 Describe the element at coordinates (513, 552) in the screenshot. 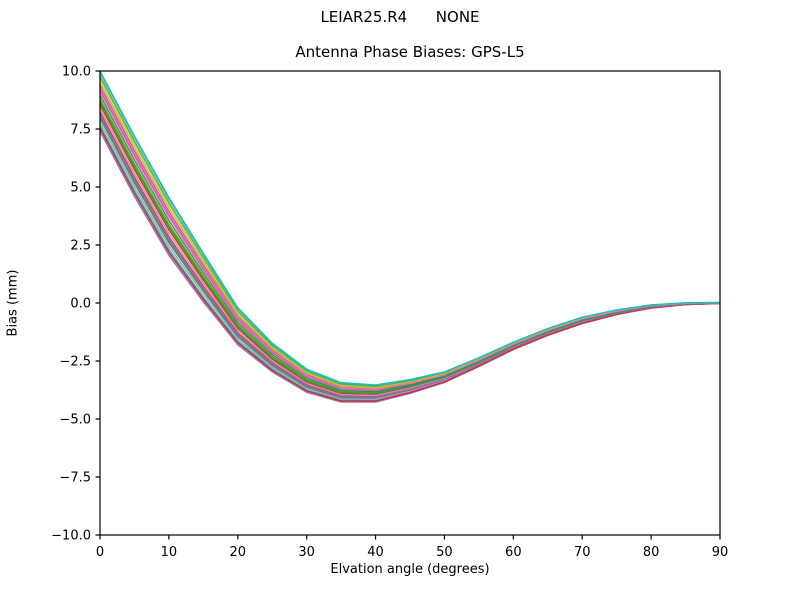

I see `x-tick-label: 60` at that location.